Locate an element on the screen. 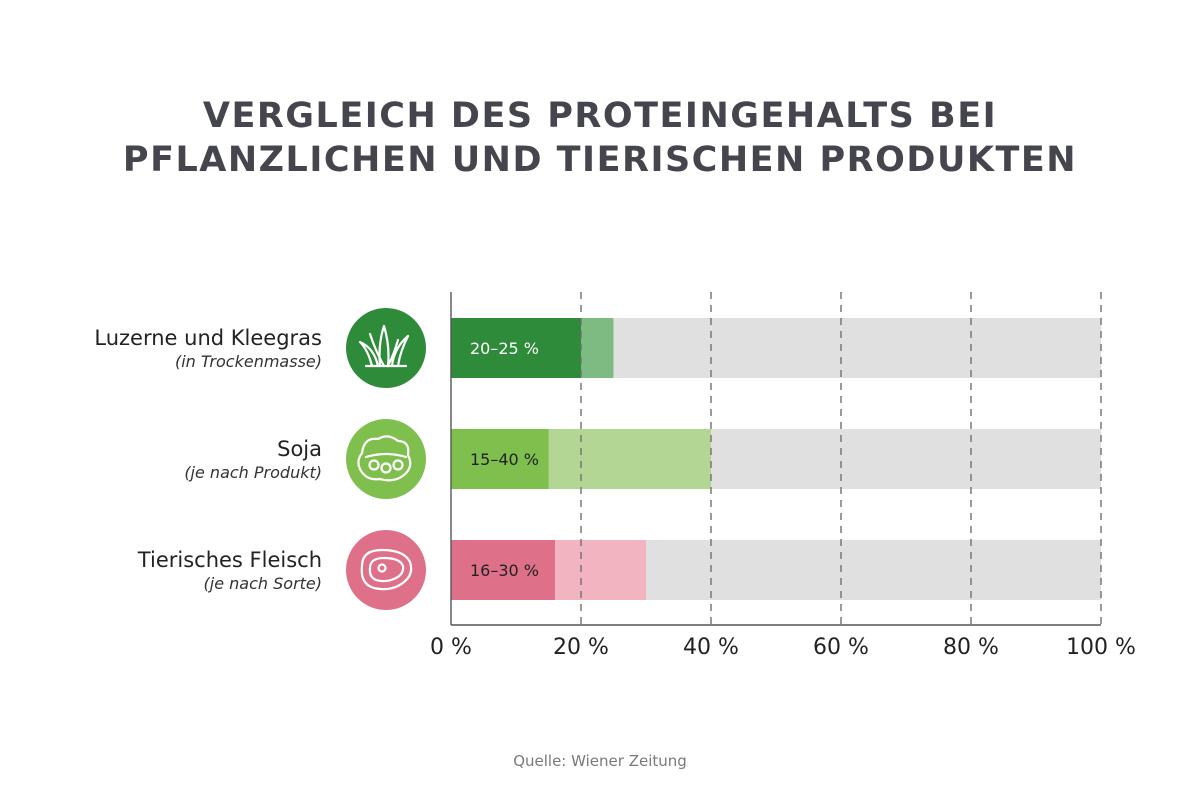 The width and height of the screenshot is (1200, 800). chart-title-line-2: PFLANZLICHEN UND TIERISCHEN PRODUKTEN is located at coordinates (600, 160).